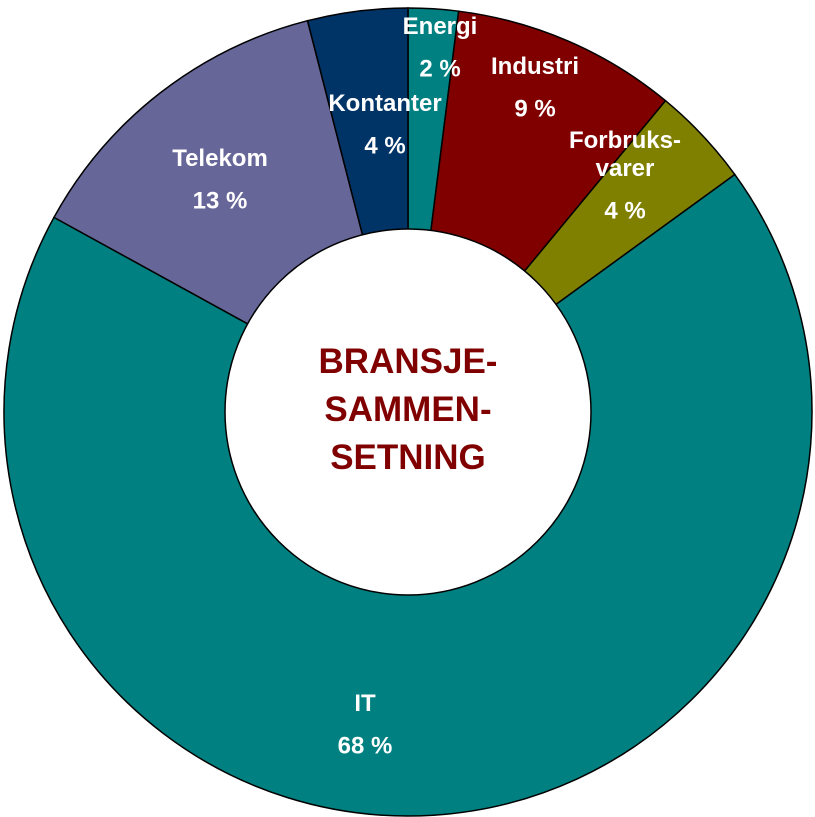  Describe the element at coordinates (365, 703) in the screenshot. I see `slice-label: IT` at that location.